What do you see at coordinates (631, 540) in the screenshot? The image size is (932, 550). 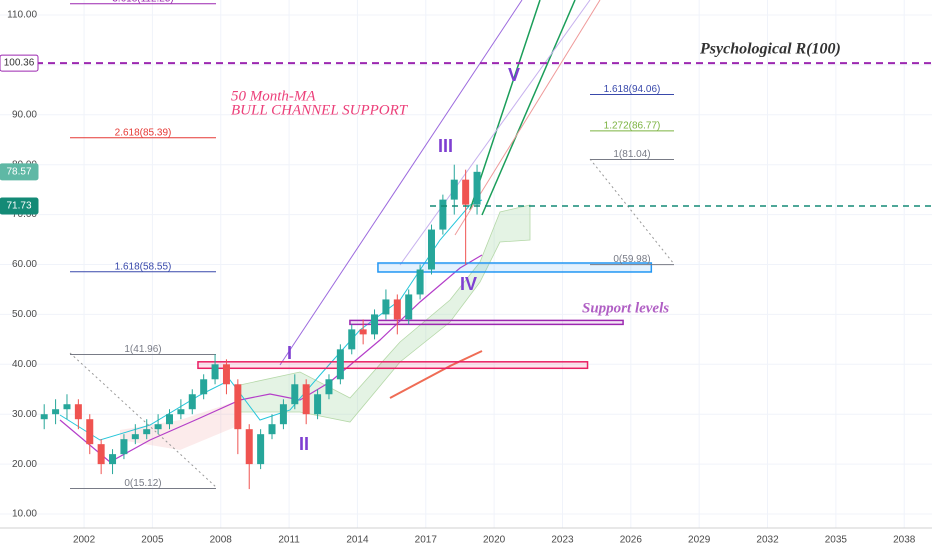 I see `x-tick-label: 2026` at bounding box center [631, 540].